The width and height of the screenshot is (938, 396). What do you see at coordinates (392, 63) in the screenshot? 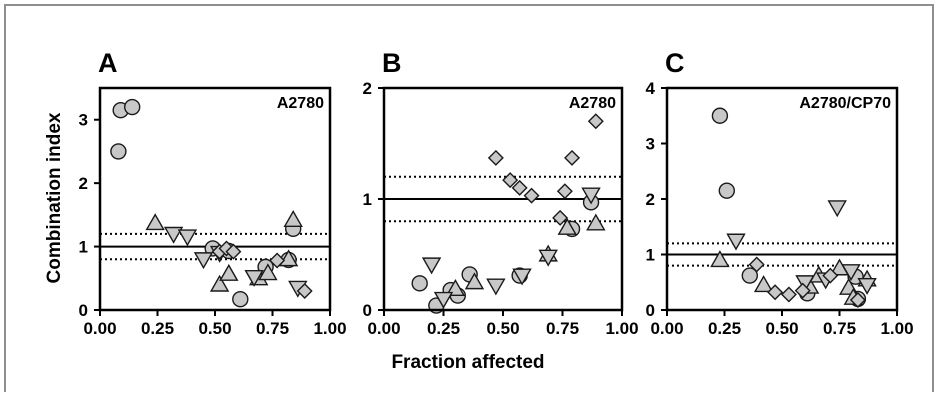
I see `panel-letter: B` at bounding box center [392, 63].